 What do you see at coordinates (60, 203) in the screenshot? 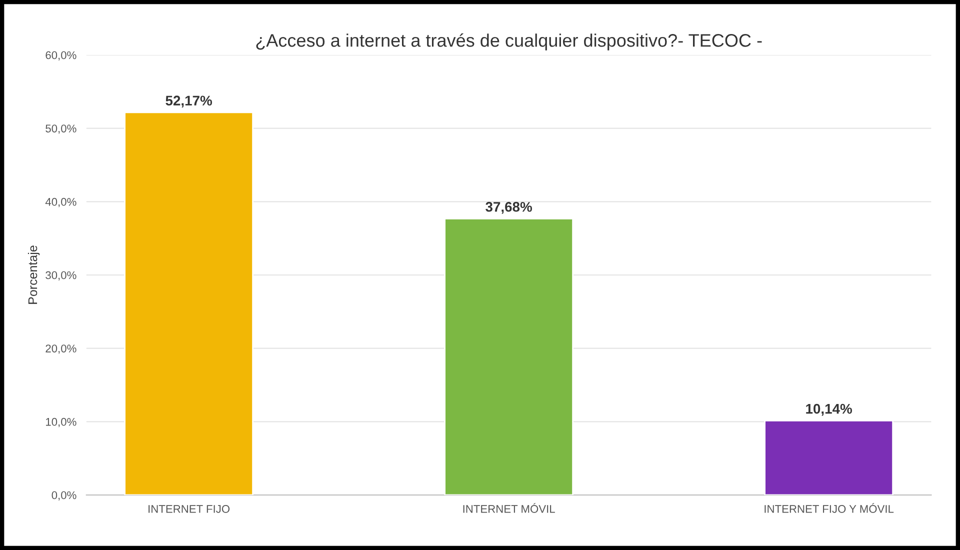
I see `y-tick-label: 40,0%` at bounding box center [60, 203].